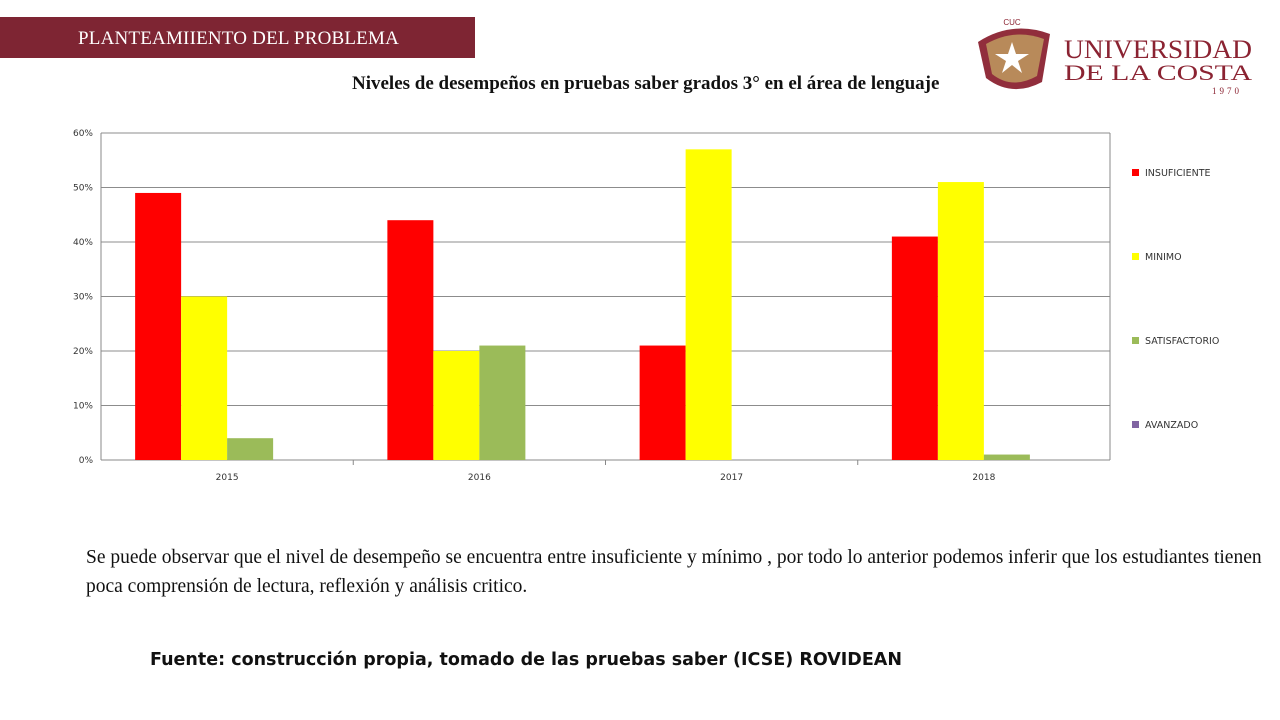 The height and width of the screenshot is (720, 1280). Describe the element at coordinates (227, 478) in the screenshot. I see `x-tick-label: 2015` at that location.